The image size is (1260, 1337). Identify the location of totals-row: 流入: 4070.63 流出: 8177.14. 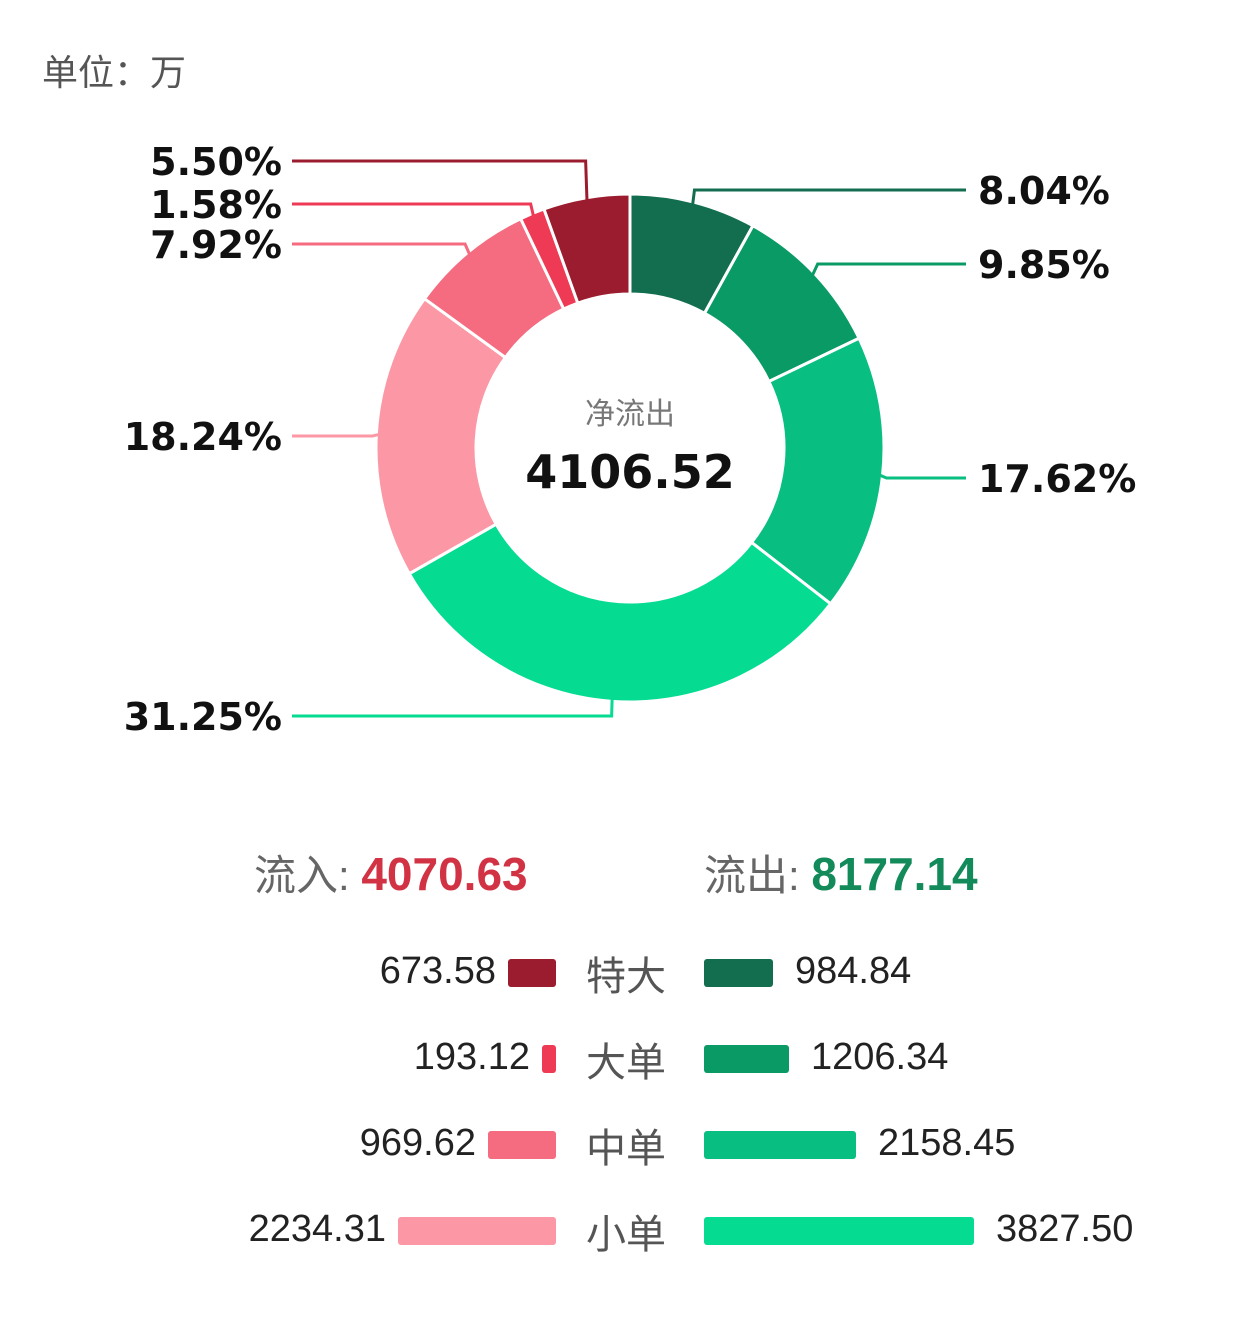
(630, 871).